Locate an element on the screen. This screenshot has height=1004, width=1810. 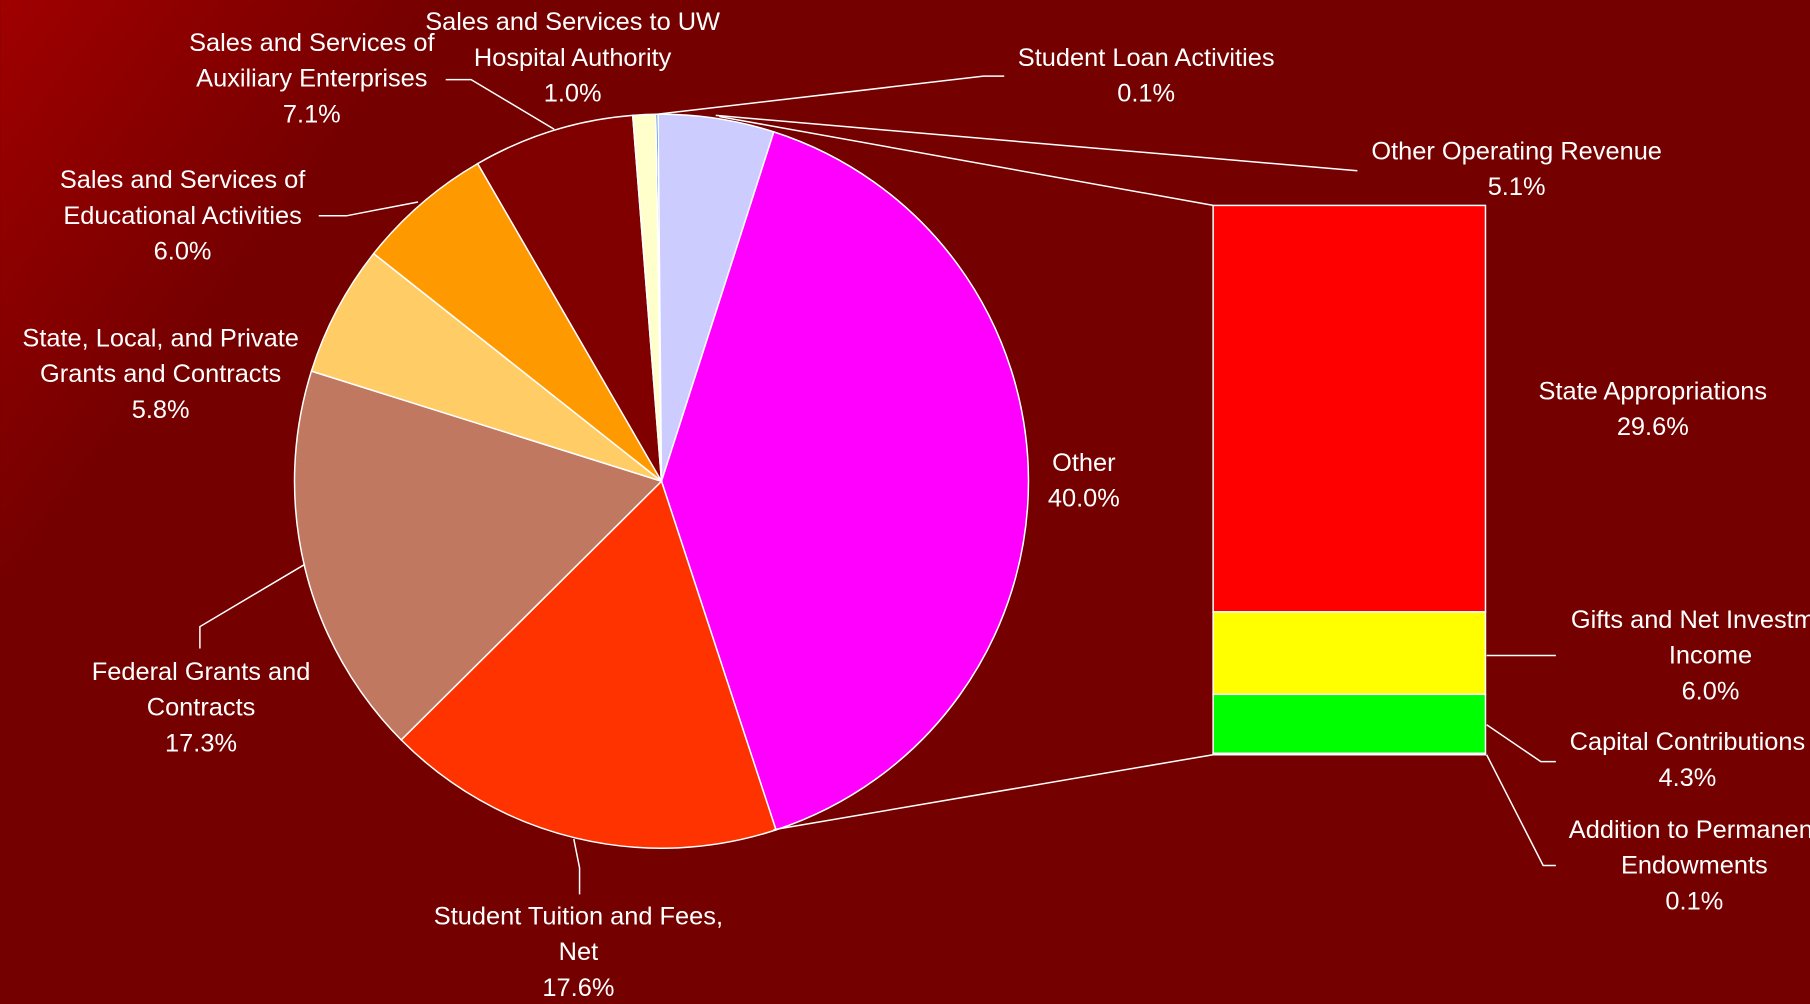
value-label: 17.3% is located at coordinates (201, 743).